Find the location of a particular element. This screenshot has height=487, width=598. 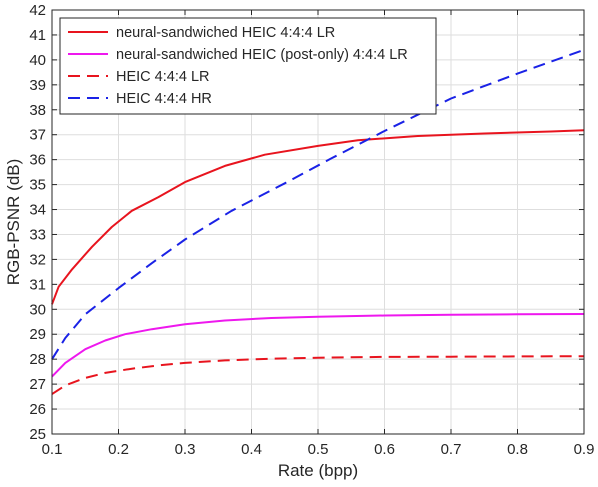

y-tick-label: 26 is located at coordinates (37, 409).